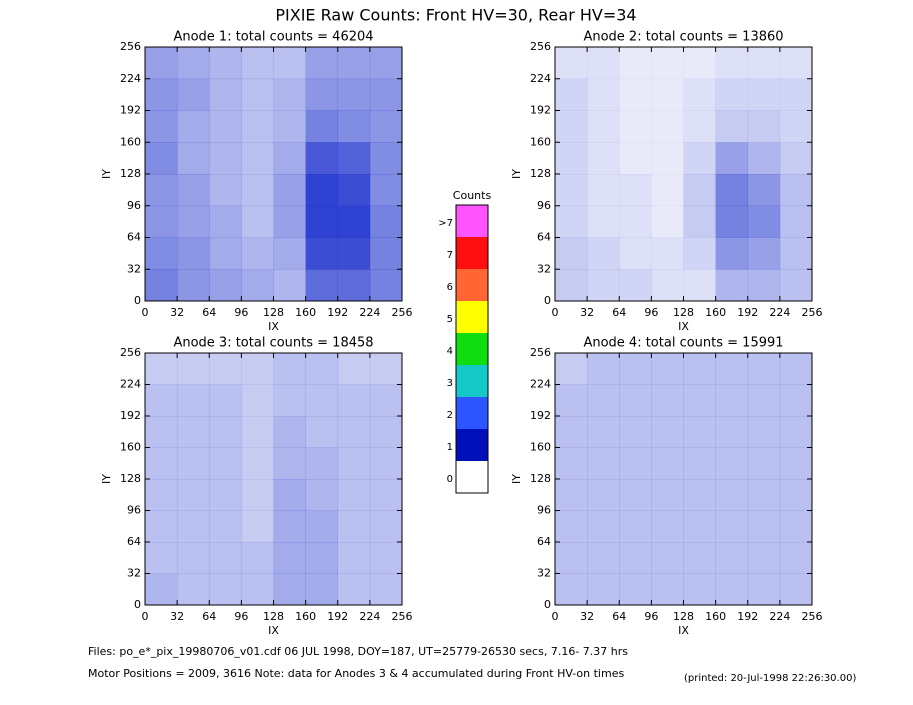  I want to click on x-tick-label: 0, so click(145, 312).